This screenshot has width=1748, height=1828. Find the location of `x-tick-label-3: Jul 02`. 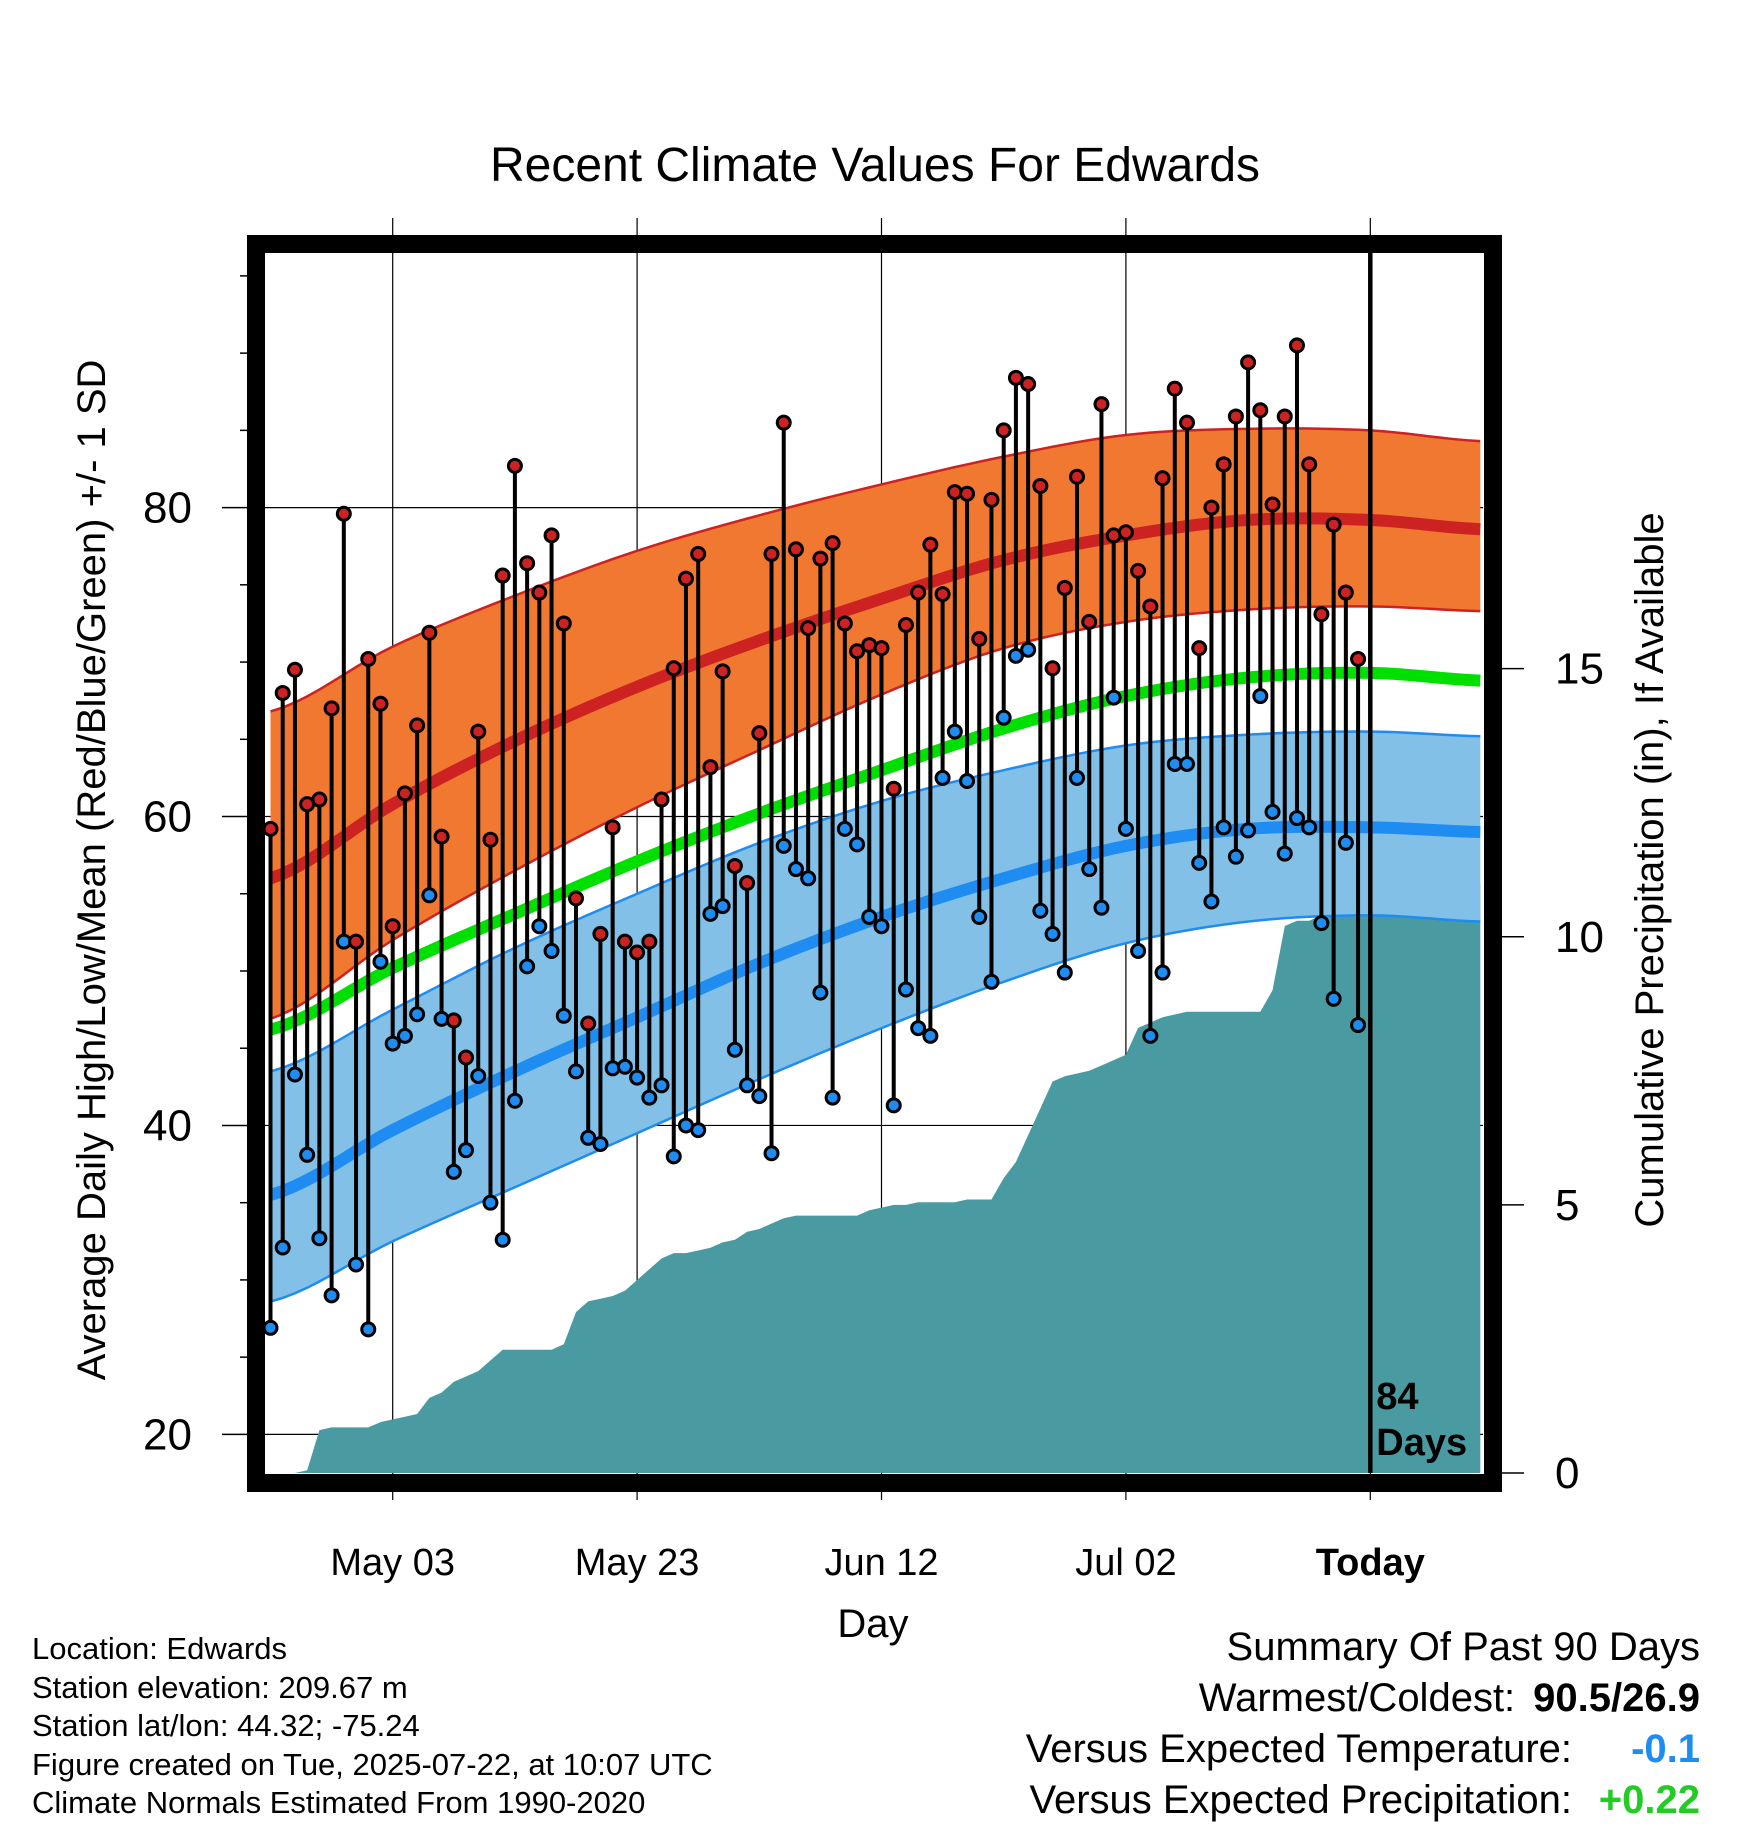

x-tick-label-3: Jul 02 is located at coordinates (1125, 1563).